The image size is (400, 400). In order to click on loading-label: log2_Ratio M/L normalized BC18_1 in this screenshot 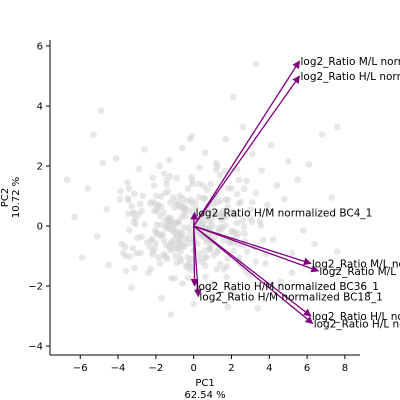, I will do `click(359, 272)`.